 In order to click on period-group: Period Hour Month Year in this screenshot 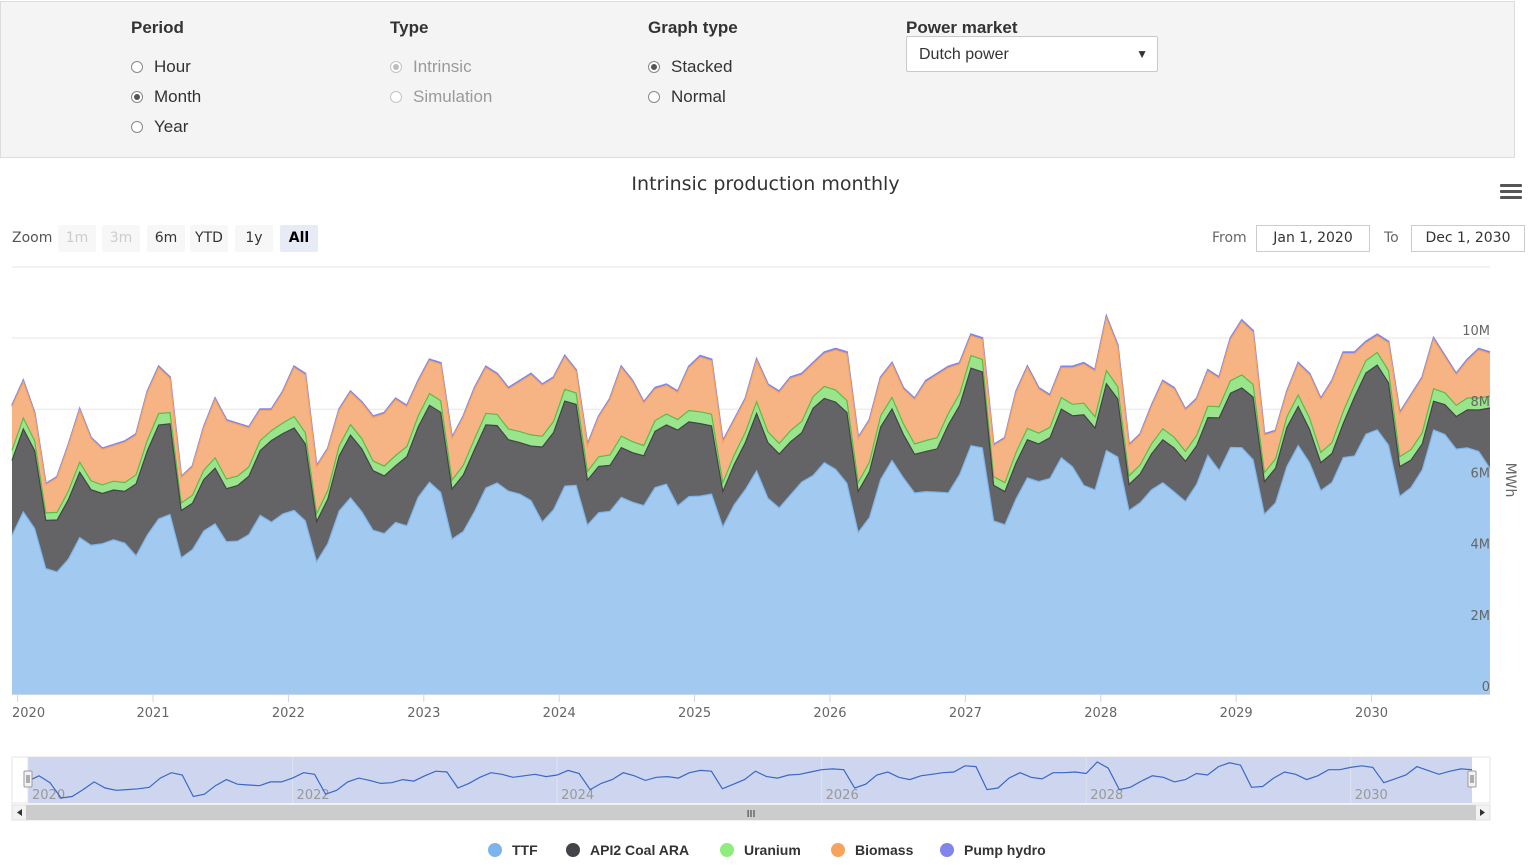, I will do `click(166, 80)`.